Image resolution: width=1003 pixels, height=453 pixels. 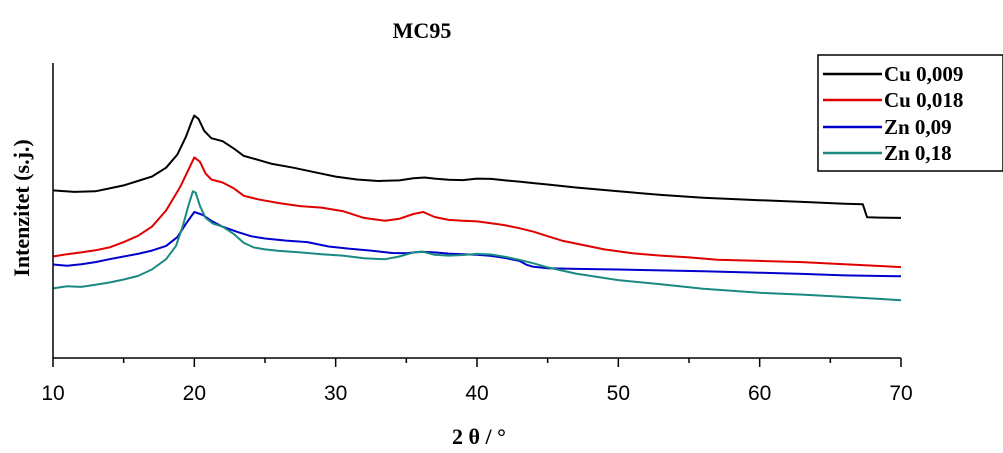 What do you see at coordinates (618, 393) in the screenshot?
I see `x-tick-label-50: 50` at bounding box center [618, 393].